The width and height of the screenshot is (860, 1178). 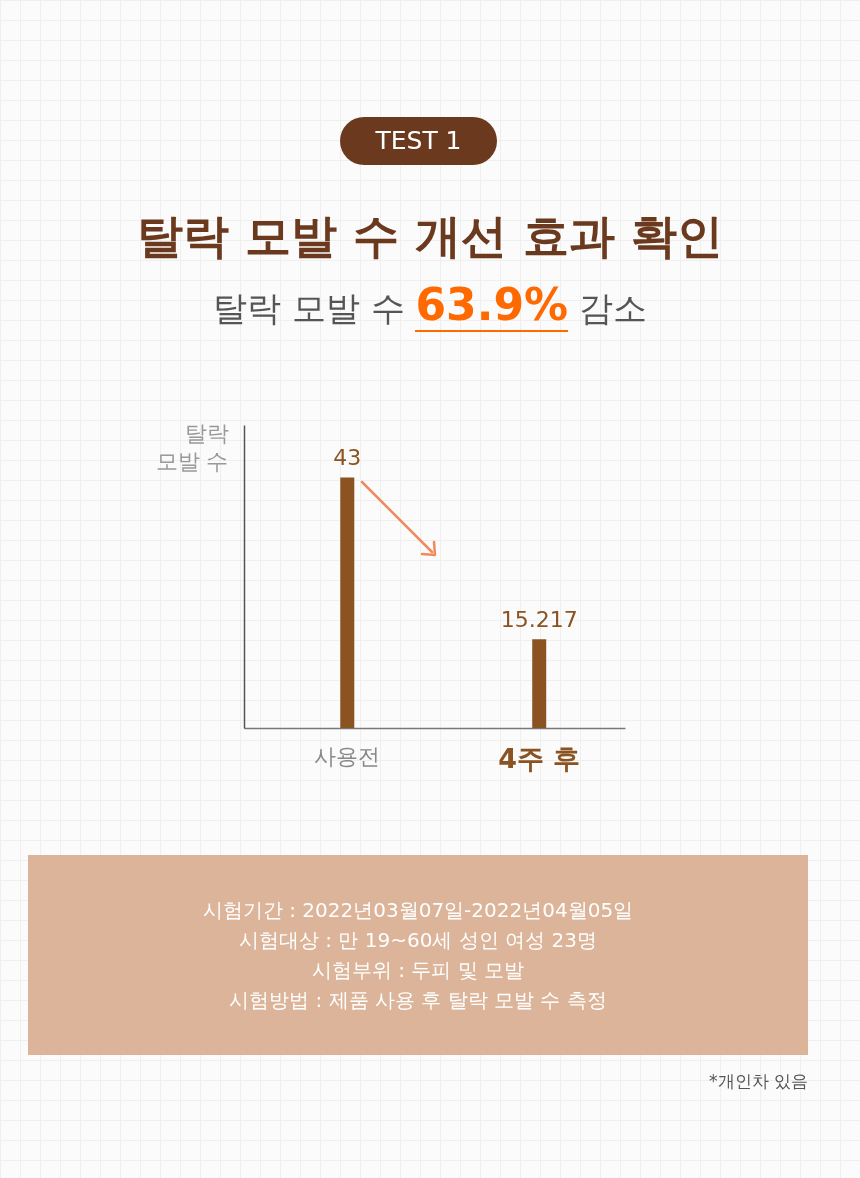 I want to click on x-tick-label: 4주 후, so click(x=539, y=758).